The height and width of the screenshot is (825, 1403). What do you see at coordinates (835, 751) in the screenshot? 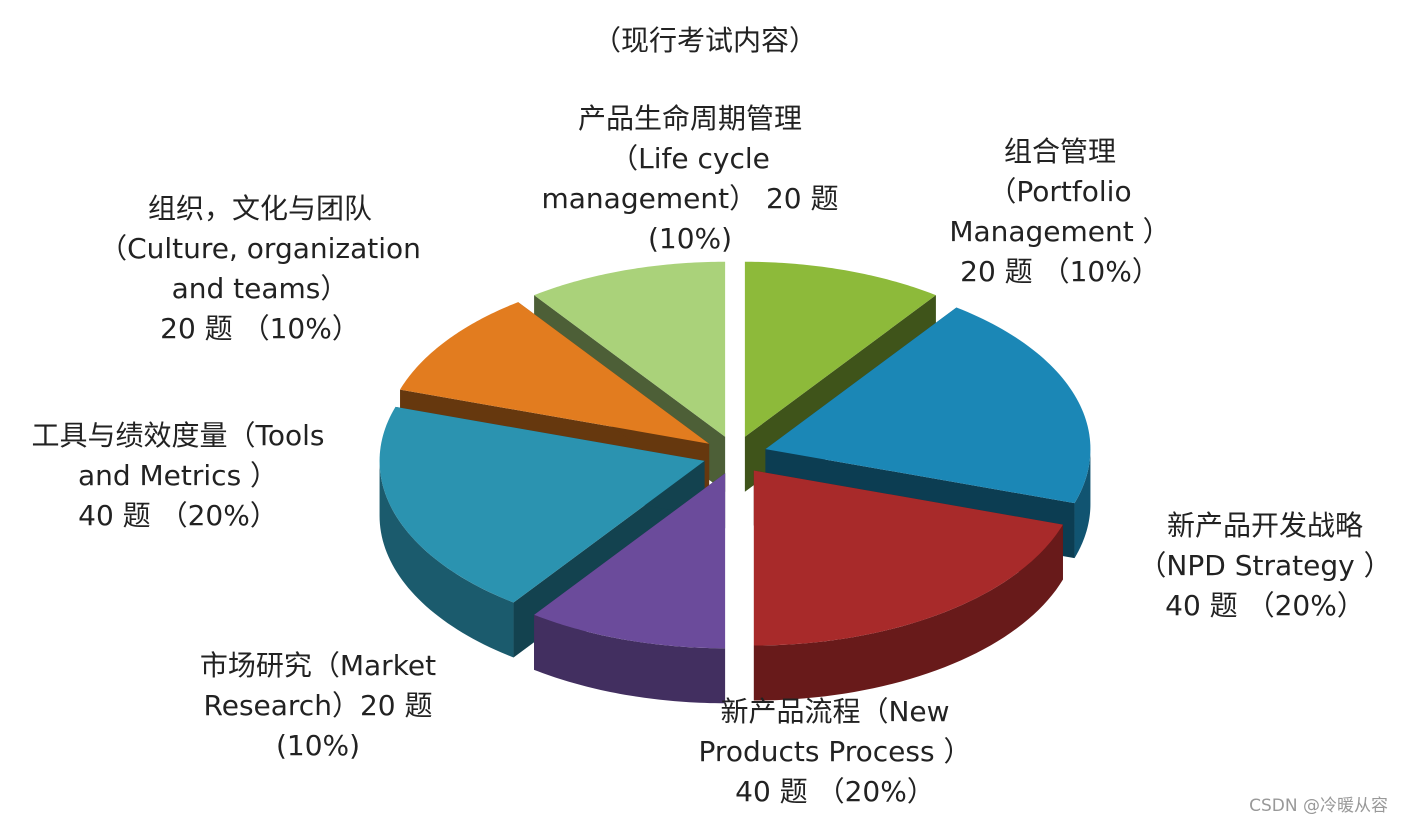
I see `slice-label: Products Process ）` at bounding box center [835, 751].